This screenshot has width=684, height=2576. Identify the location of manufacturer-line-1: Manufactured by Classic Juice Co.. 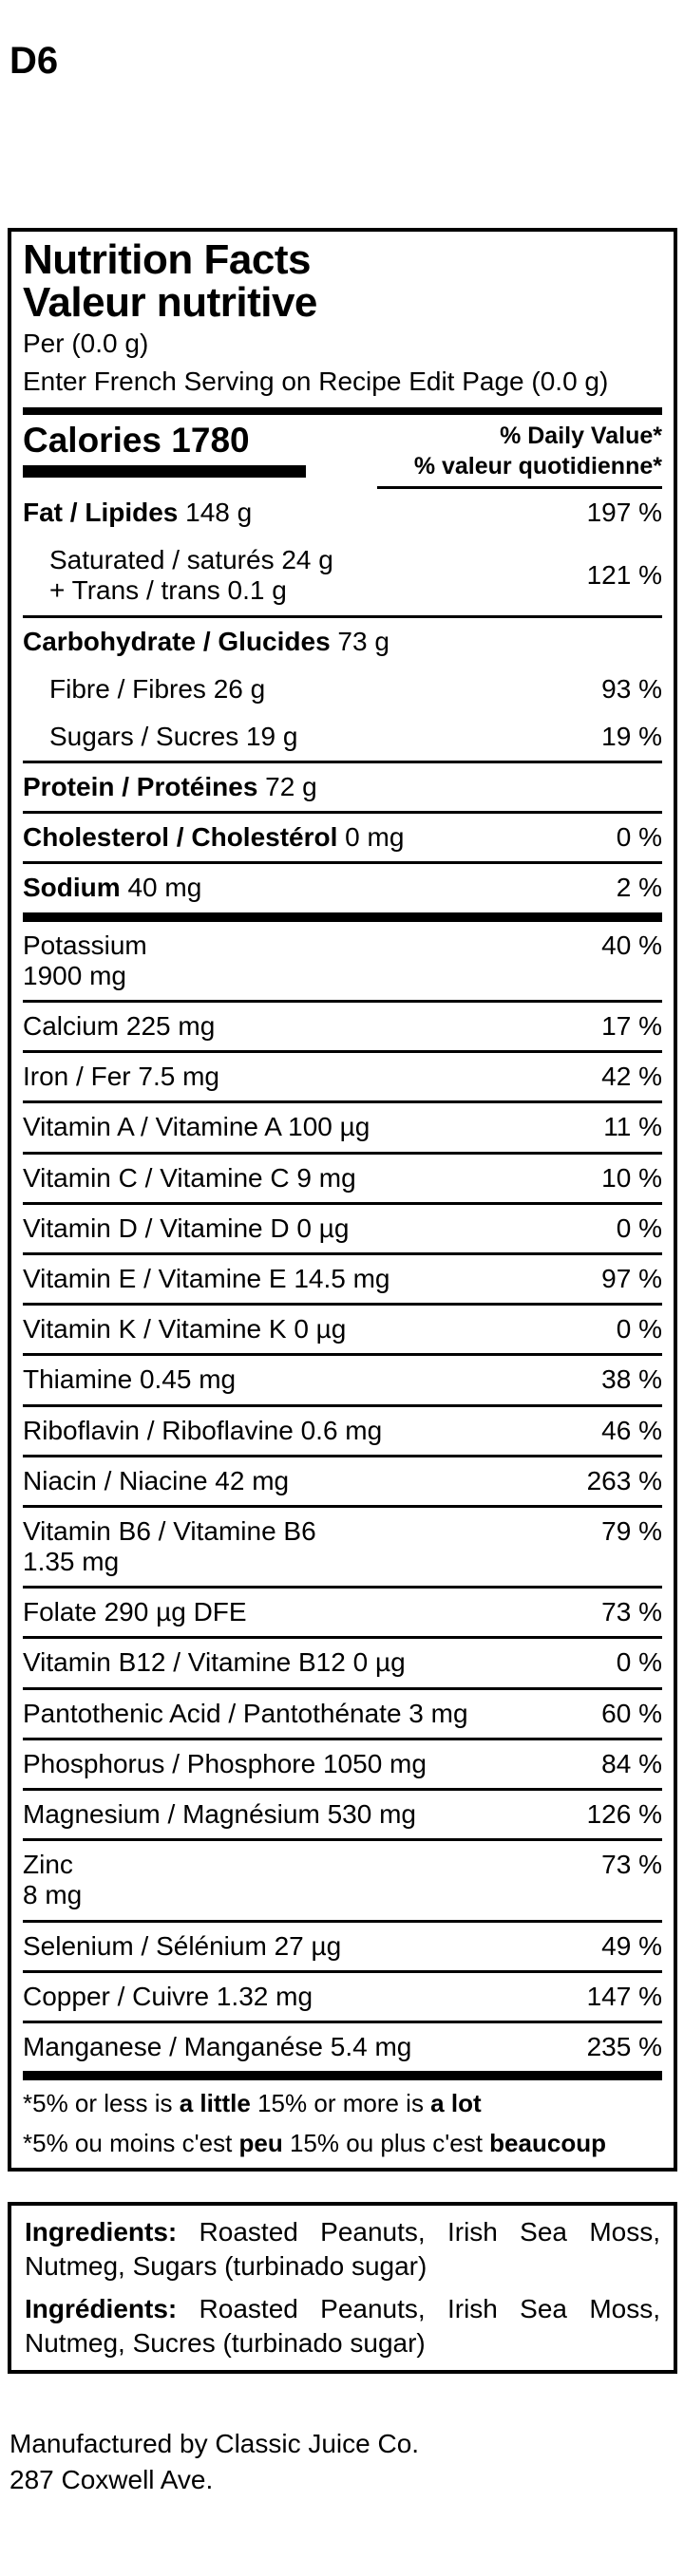
(215, 2444).